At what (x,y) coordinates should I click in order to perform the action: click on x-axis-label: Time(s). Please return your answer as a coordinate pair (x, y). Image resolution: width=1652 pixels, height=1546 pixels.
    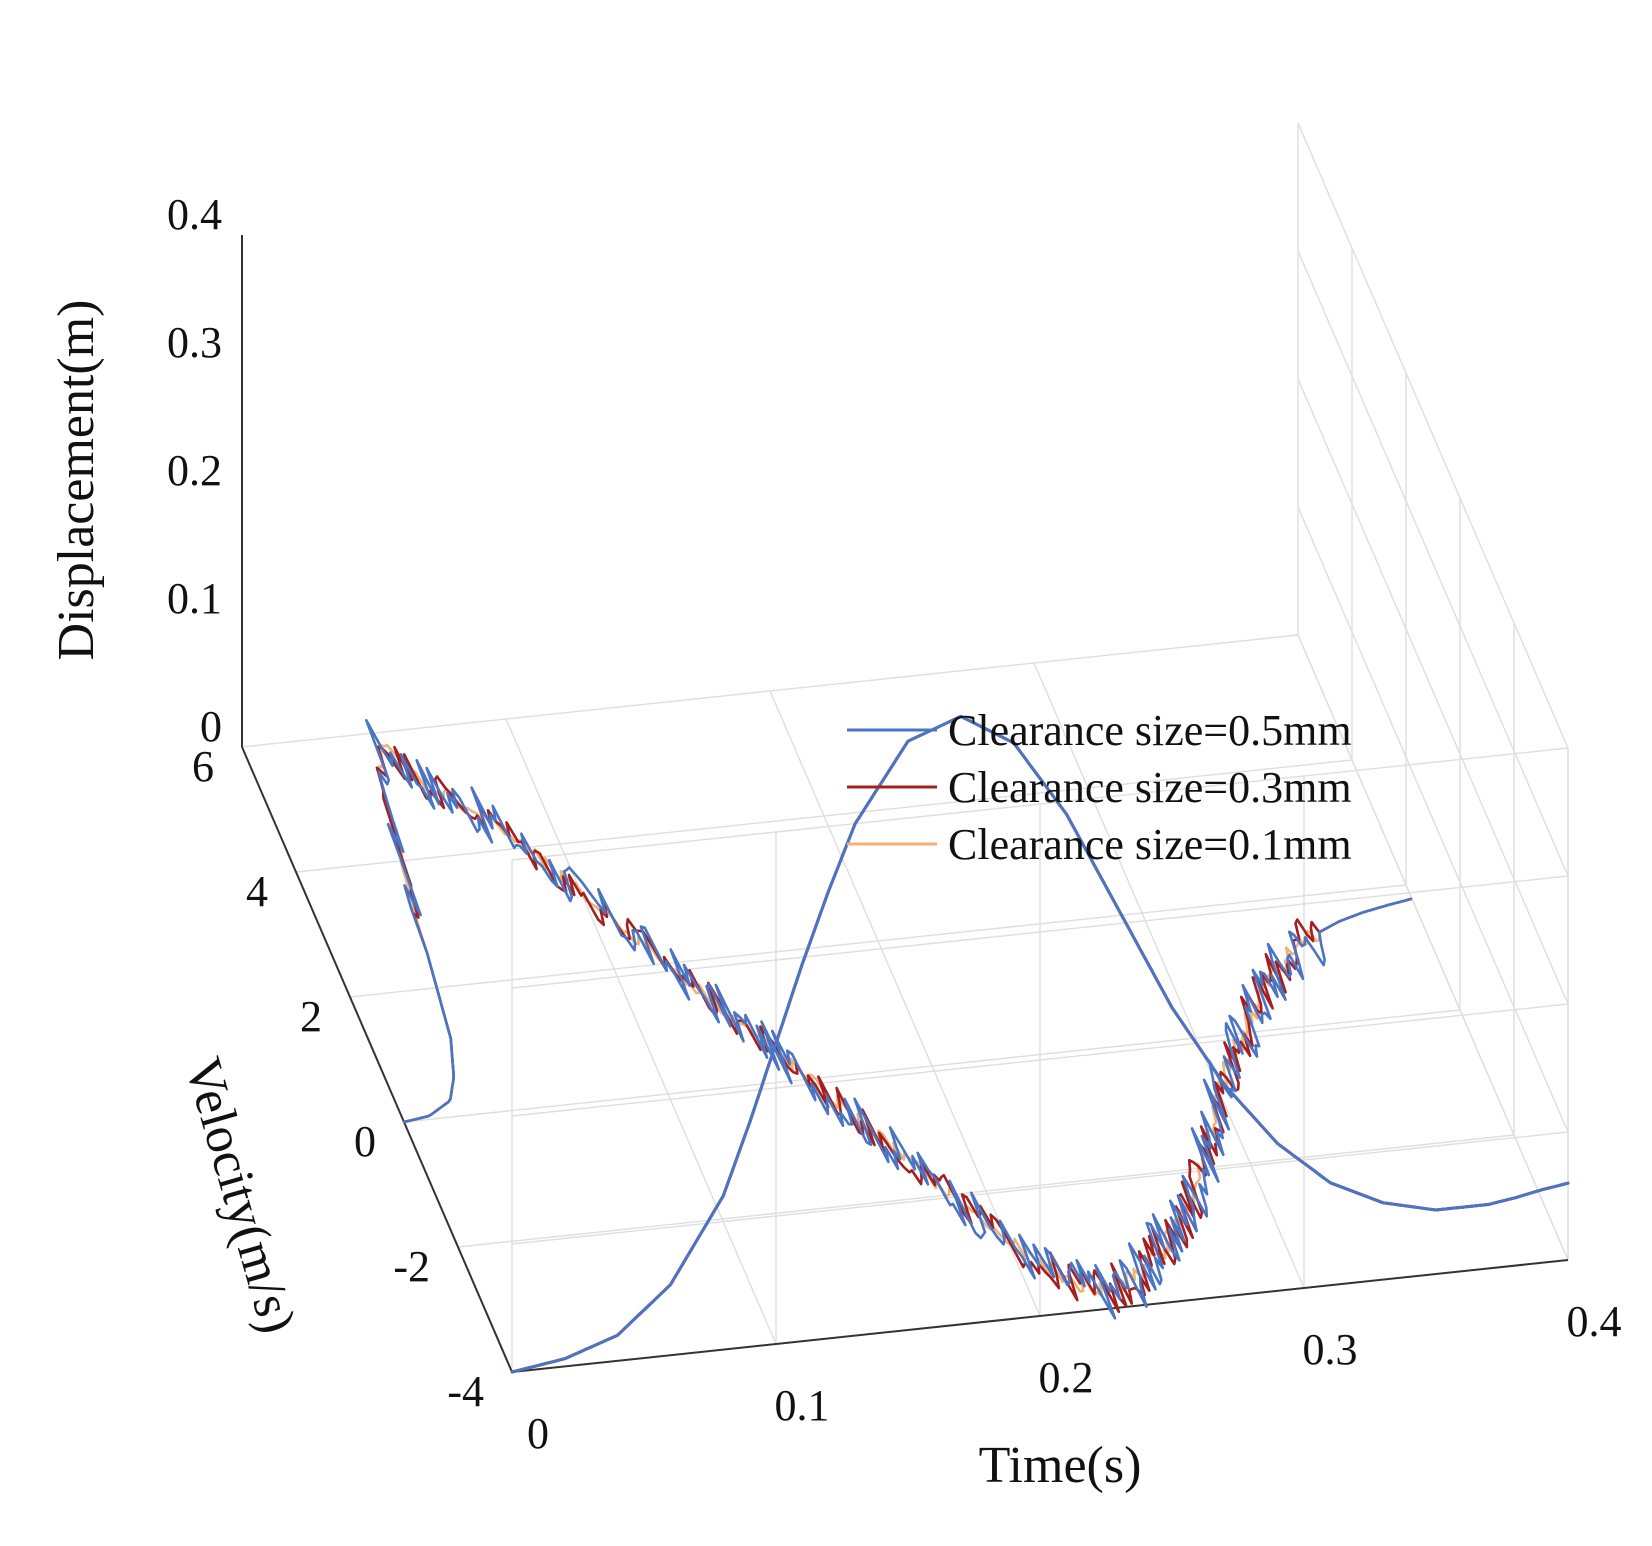
    Looking at the image, I should click on (1060, 1465).